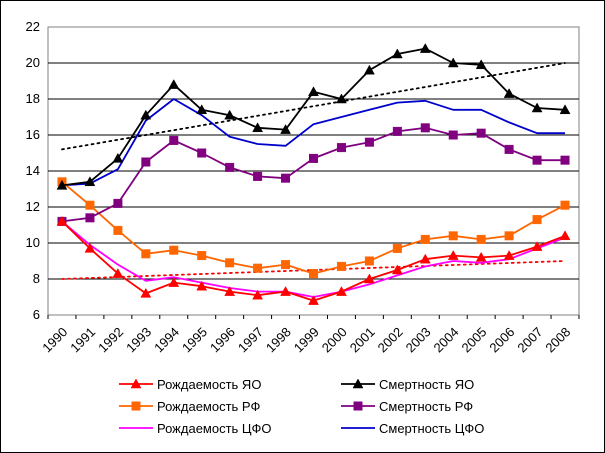 The width and height of the screenshot is (605, 453). I want to click on x-tick-label: 2002, so click(390, 339).